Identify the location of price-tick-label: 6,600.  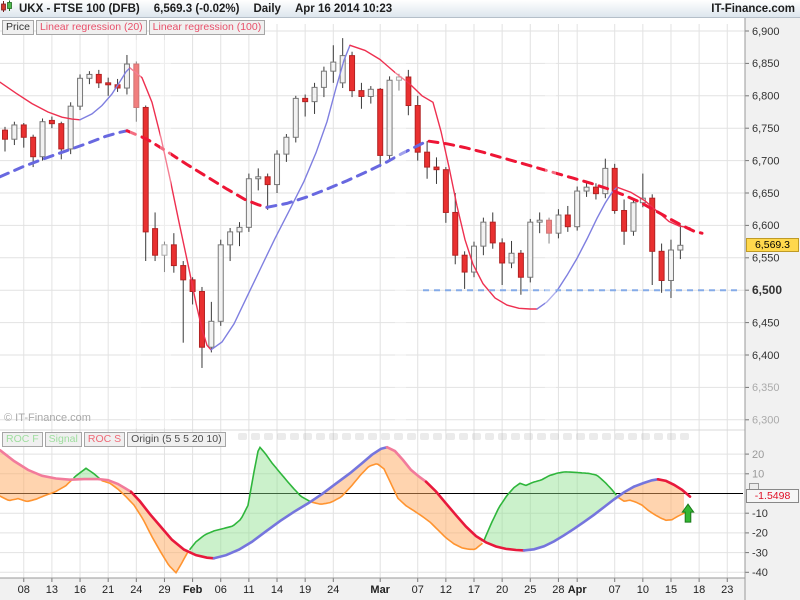
(766, 226).